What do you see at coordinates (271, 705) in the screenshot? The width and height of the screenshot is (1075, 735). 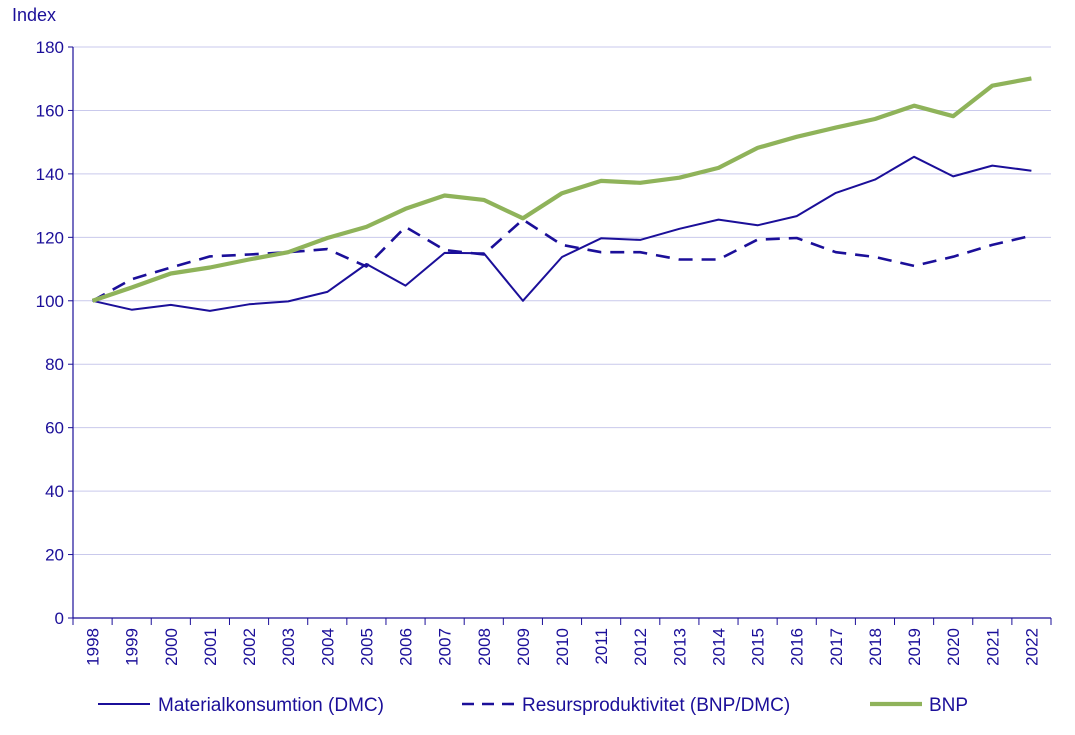 I see `legend-label-0: Materialkonsumtion (DMC)` at bounding box center [271, 705].